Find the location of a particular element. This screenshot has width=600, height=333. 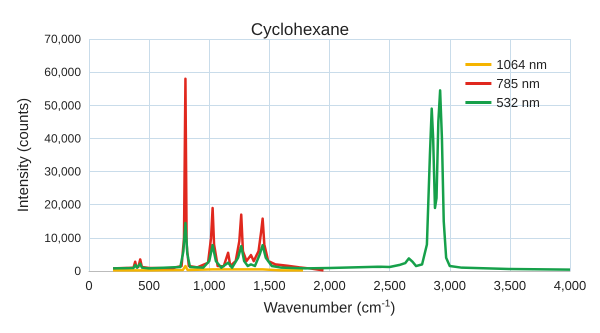

legend-label: 785 nm is located at coordinates (518, 83).